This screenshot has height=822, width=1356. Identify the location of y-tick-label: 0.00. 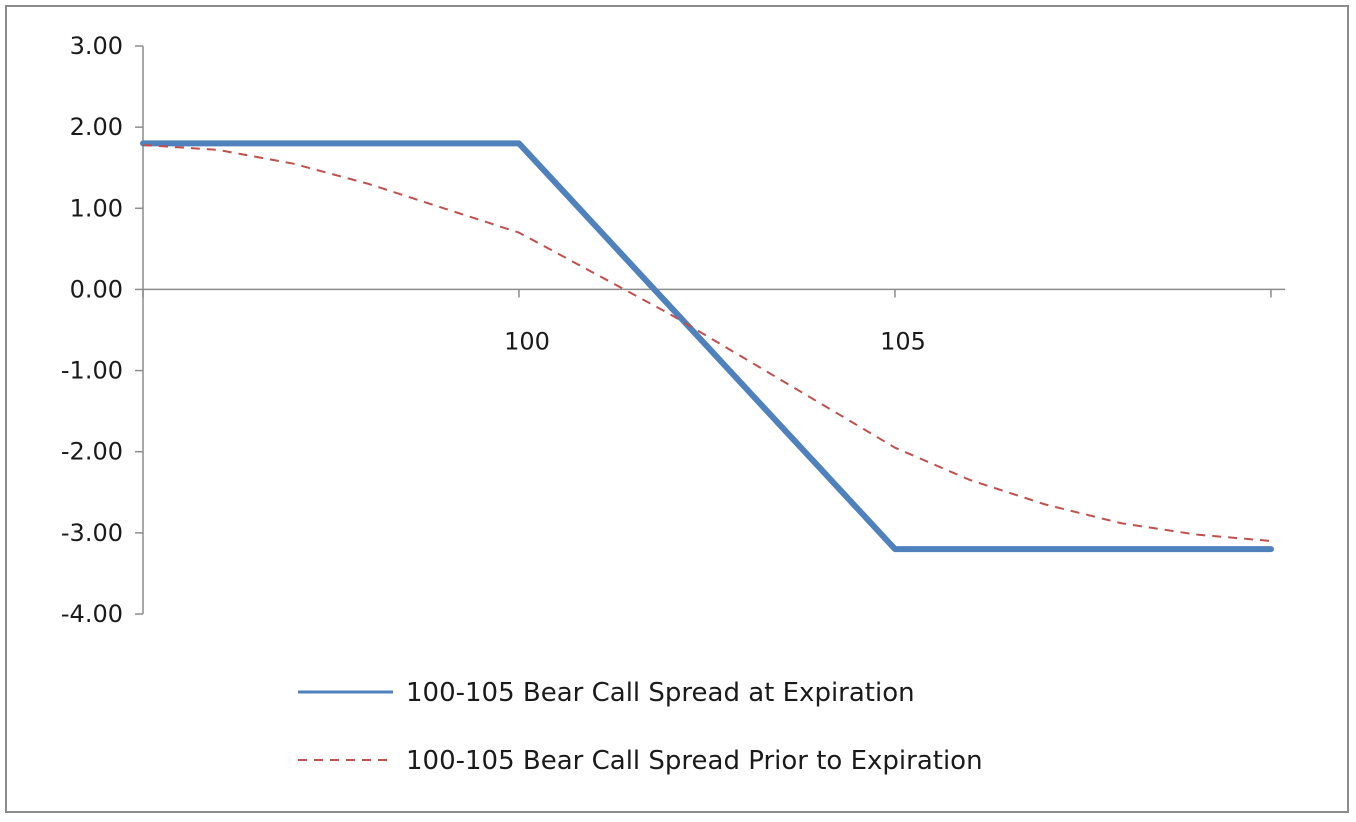
(96, 289).